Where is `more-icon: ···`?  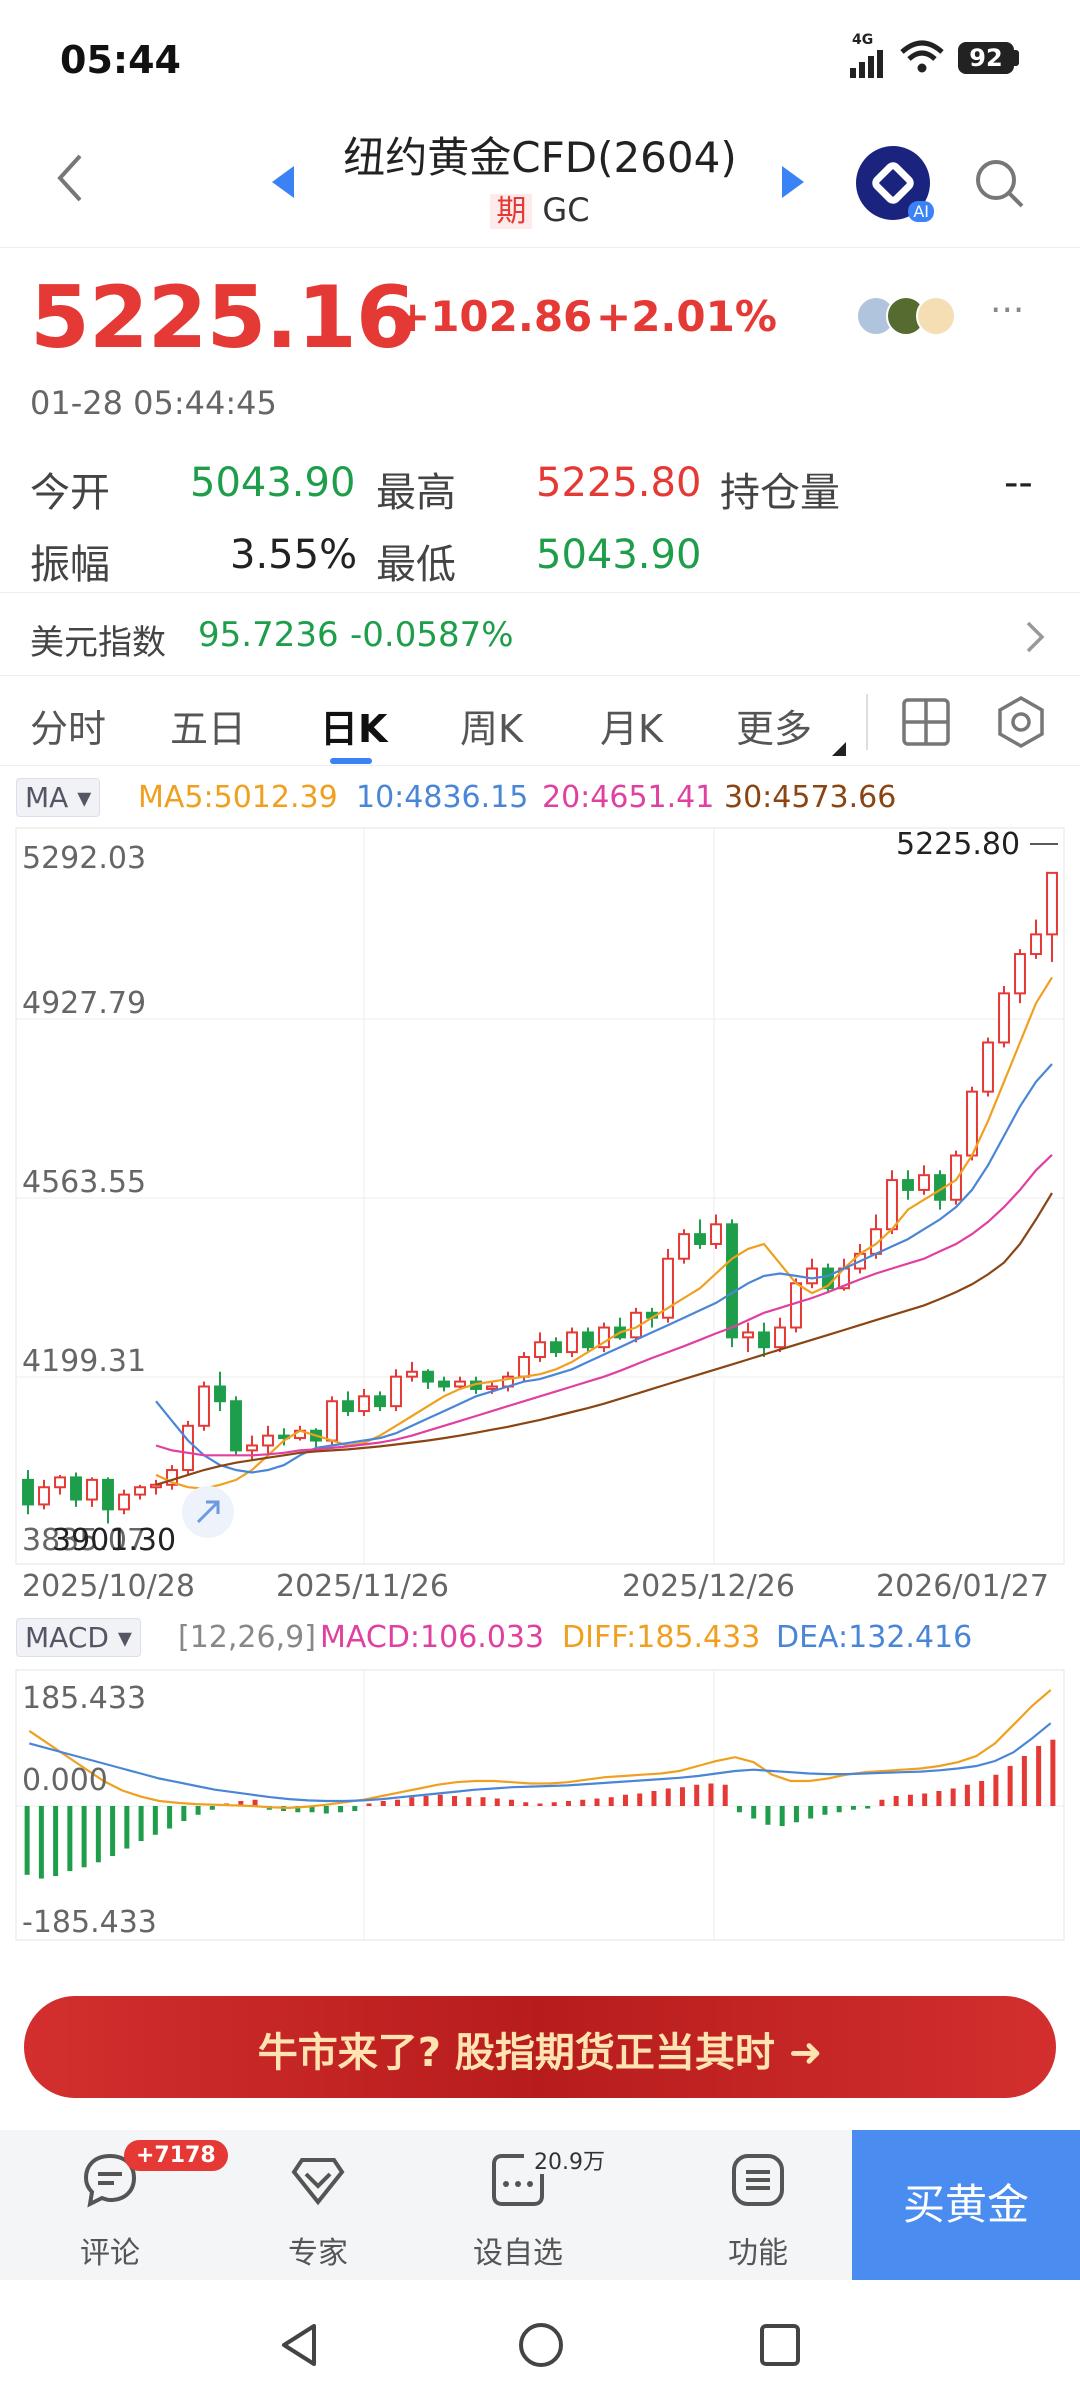 more-icon: ··· is located at coordinates (1007, 310).